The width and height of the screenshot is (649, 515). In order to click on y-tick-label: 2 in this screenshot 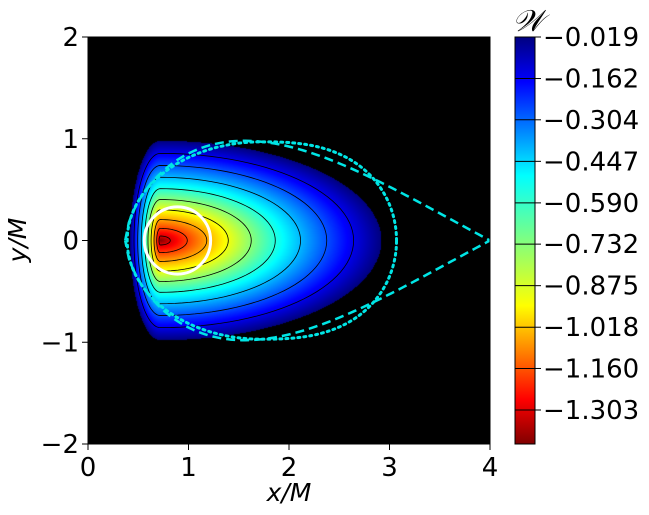, I will do `click(70, 38)`.